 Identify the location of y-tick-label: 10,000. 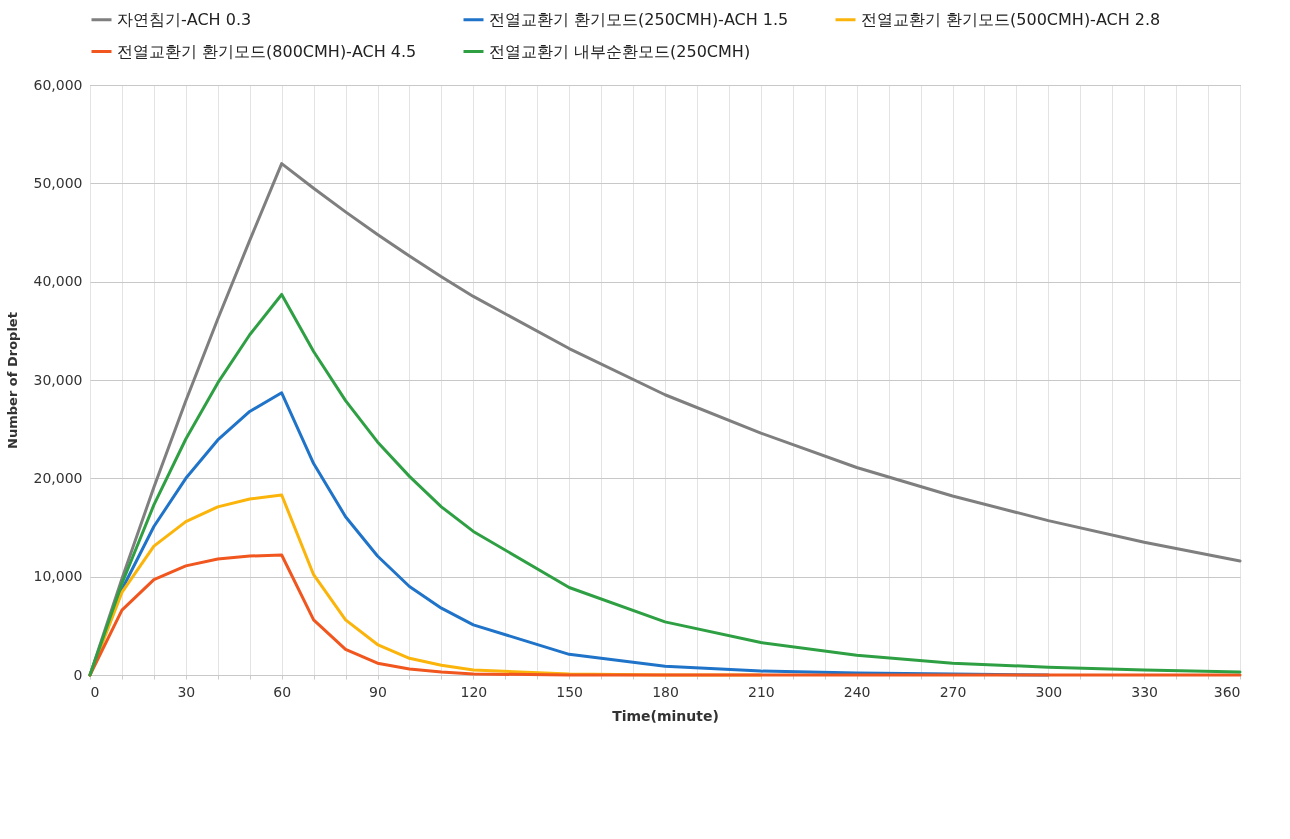
(58, 576).